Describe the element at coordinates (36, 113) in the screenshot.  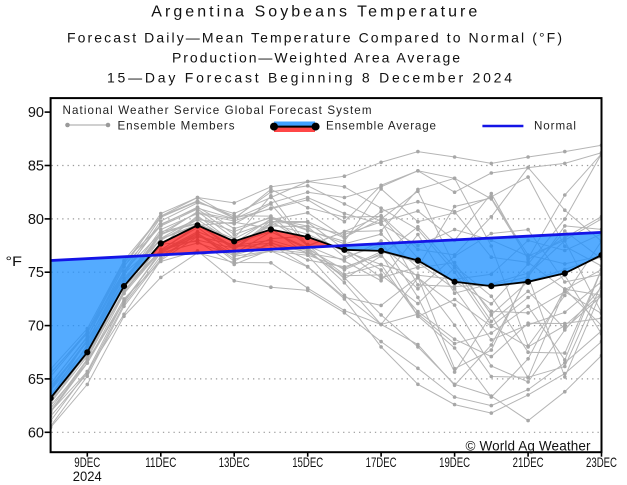
I see `svg-text: 90` at that location.